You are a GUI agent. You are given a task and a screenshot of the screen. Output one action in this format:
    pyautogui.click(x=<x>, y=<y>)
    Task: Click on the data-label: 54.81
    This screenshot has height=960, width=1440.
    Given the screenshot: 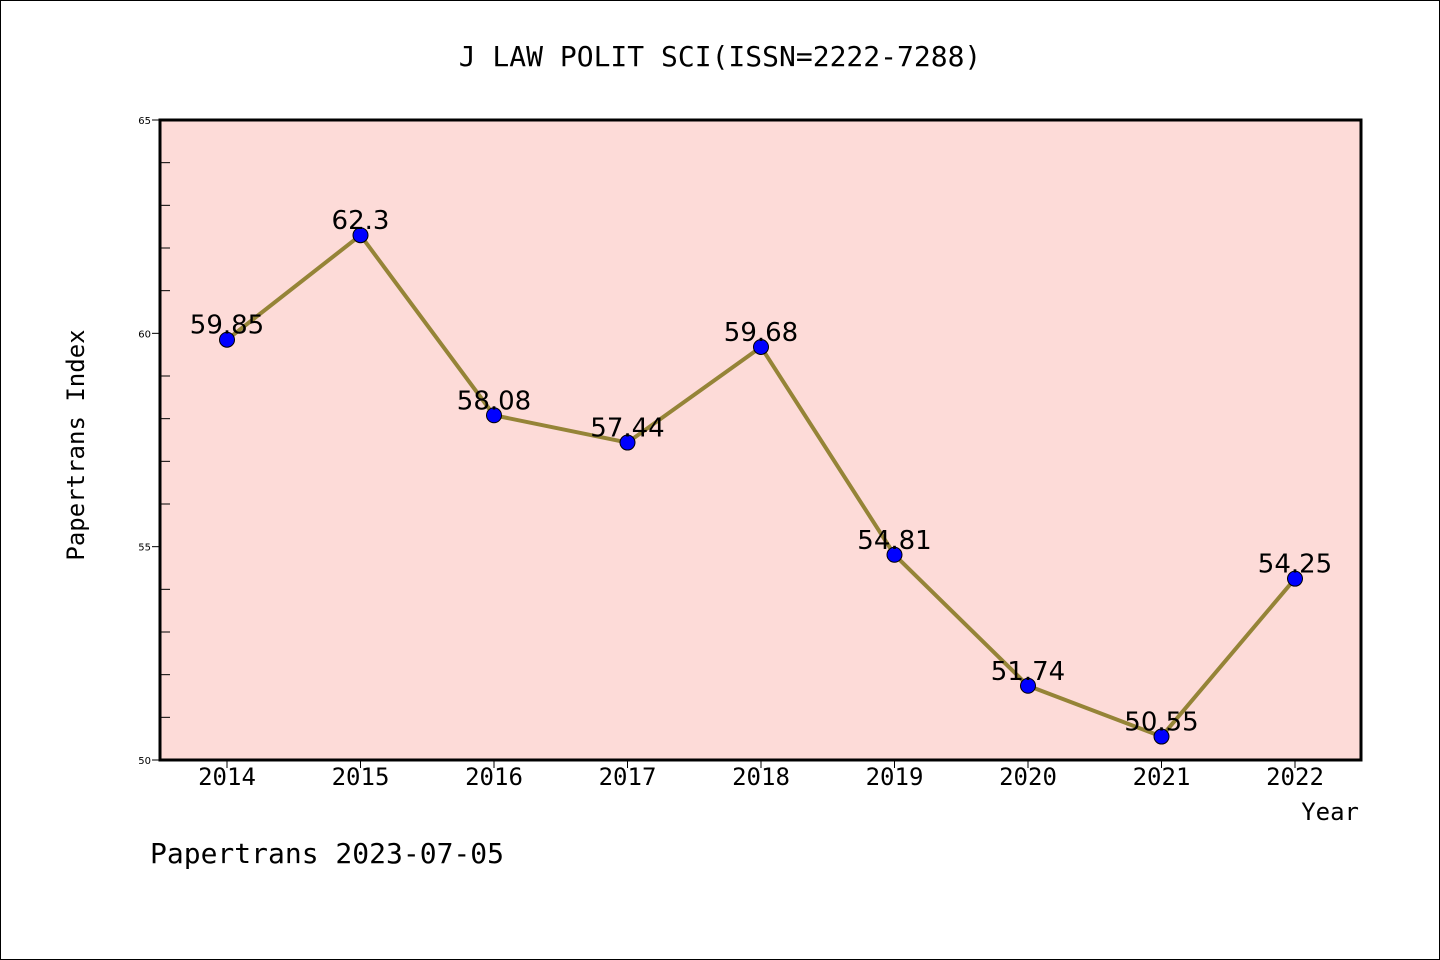 What is the action you would take?
    pyautogui.click(x=894, y=541)
    